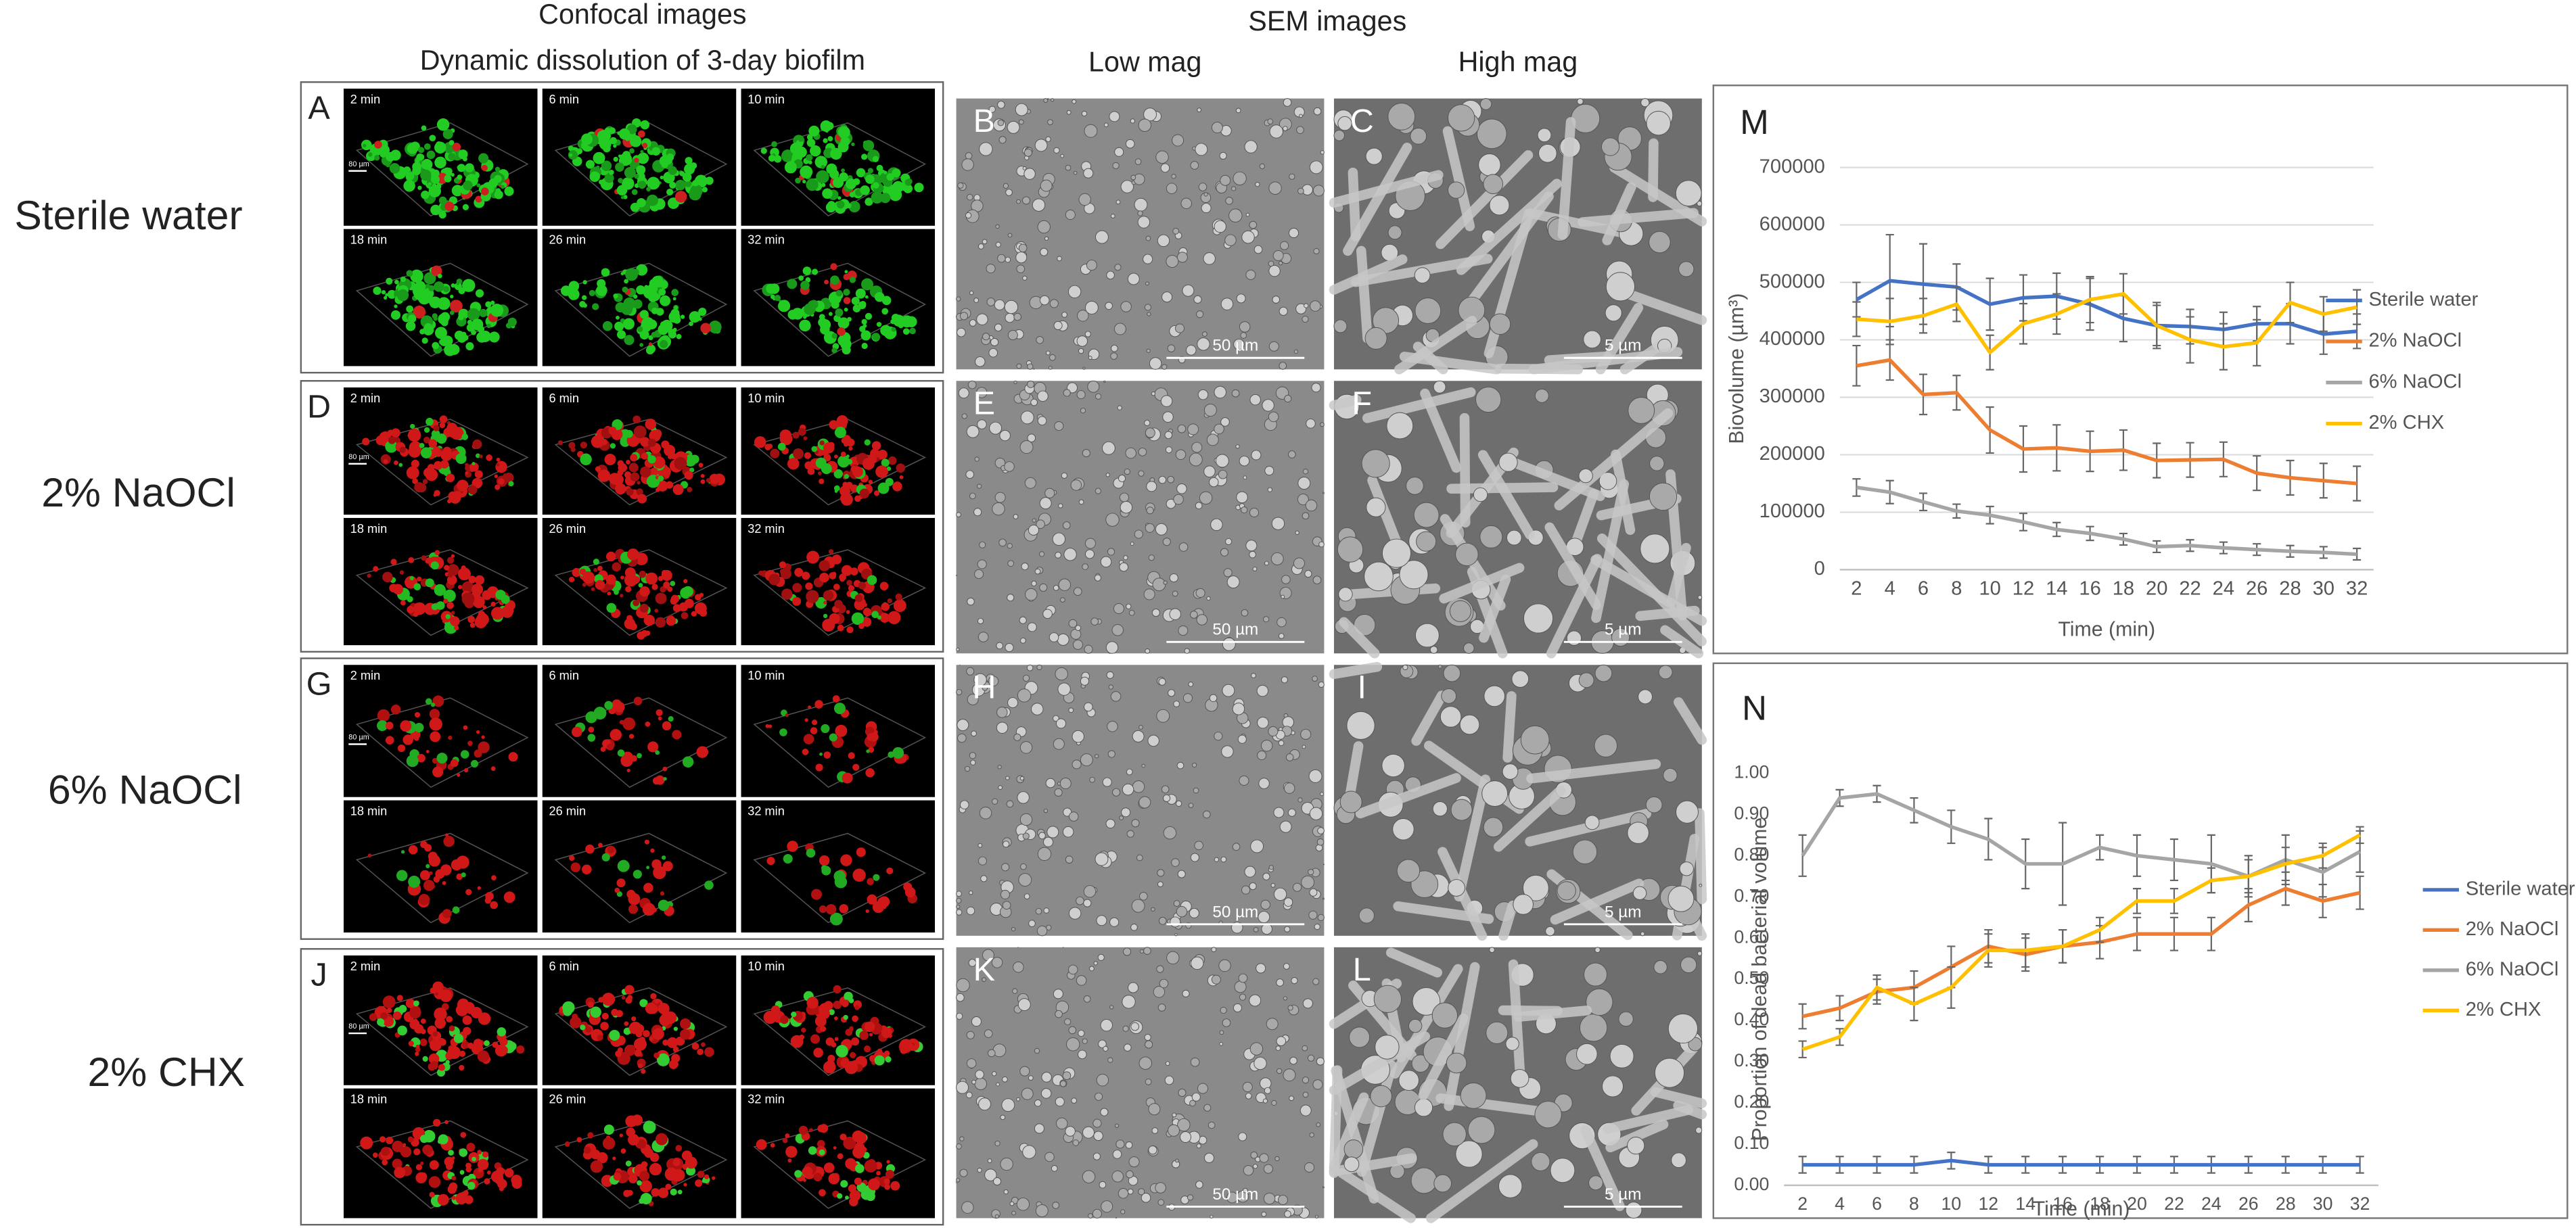 This screenshot has width=2576, height=1228. I want to click on series-line, so click(2107, 422).